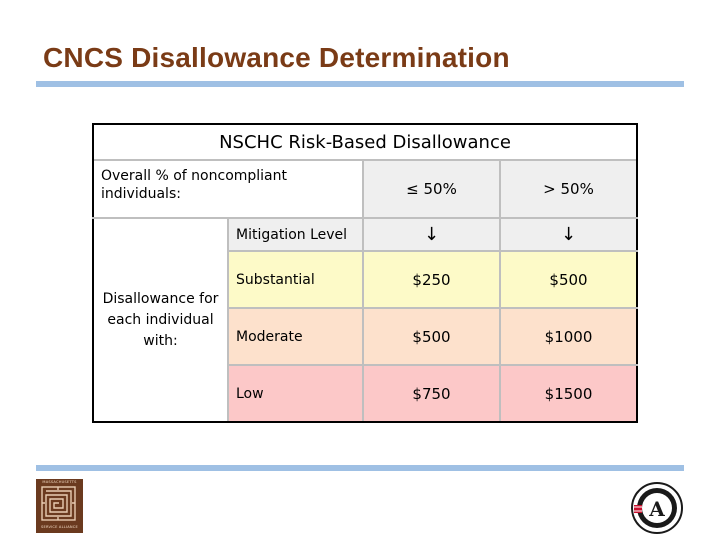 The height and width of the screenshot is (540, 720). What do you see at coordinates (360, 84) in the screenshot?
I see `title-divider` at bounding box center [360, 84].